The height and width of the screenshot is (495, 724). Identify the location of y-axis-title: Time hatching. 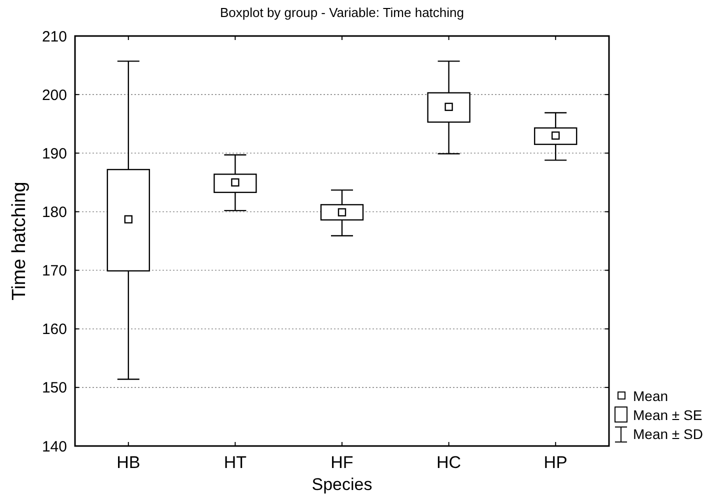
(19, 241).